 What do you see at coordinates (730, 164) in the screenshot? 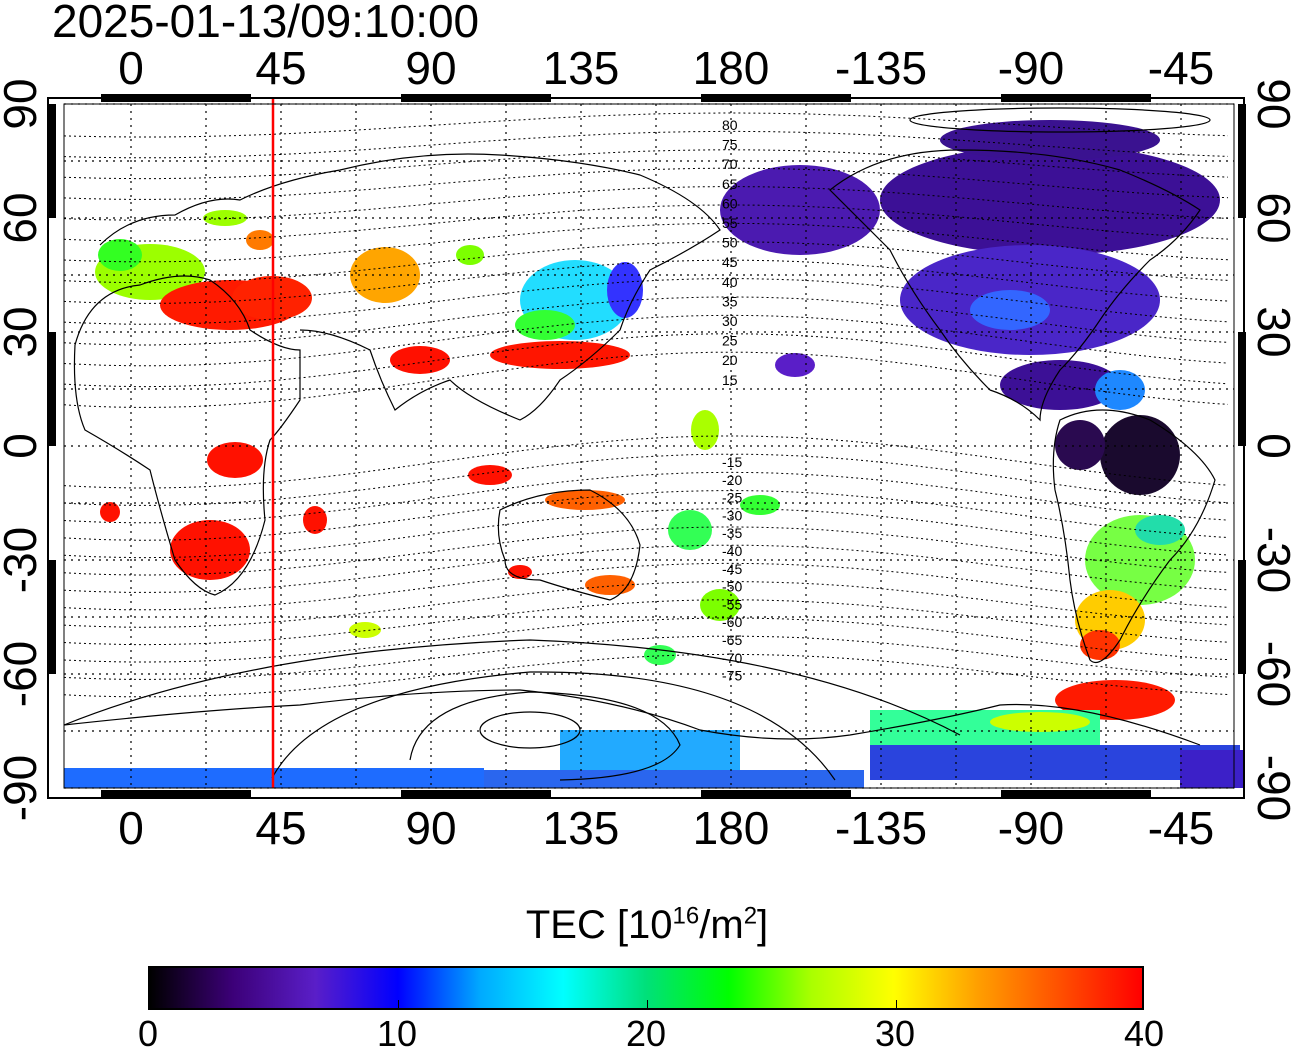
I see `contour-label: 70` at bounding box center [730, 164].